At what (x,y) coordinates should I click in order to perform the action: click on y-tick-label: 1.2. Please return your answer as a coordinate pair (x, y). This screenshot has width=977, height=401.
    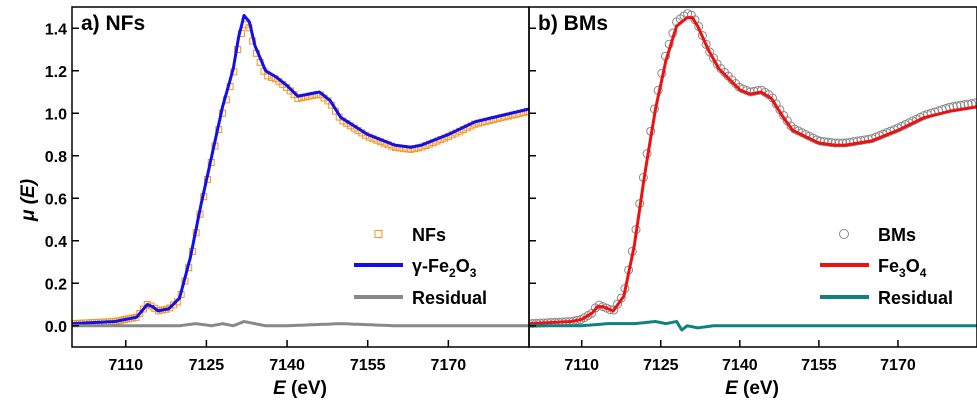
    Looking at the image, I should click on (56, 72).